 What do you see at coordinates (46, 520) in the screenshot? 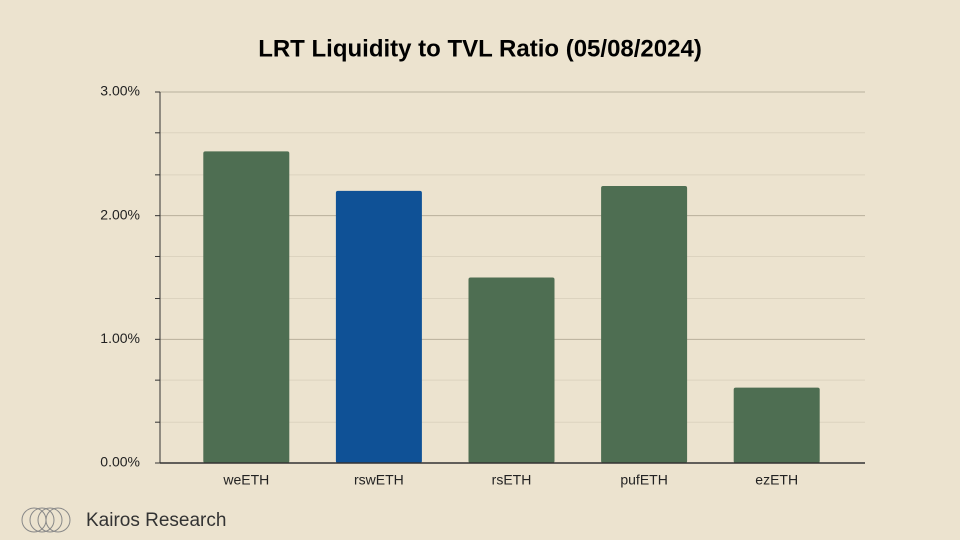
I see `logo` at bounding box center [46, 520].